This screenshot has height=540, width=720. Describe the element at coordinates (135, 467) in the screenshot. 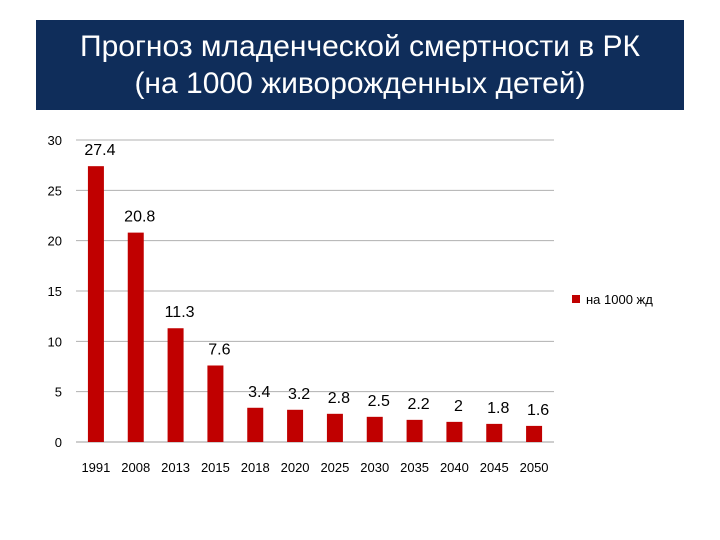

I see `x-tick-label: 2008` at that location.